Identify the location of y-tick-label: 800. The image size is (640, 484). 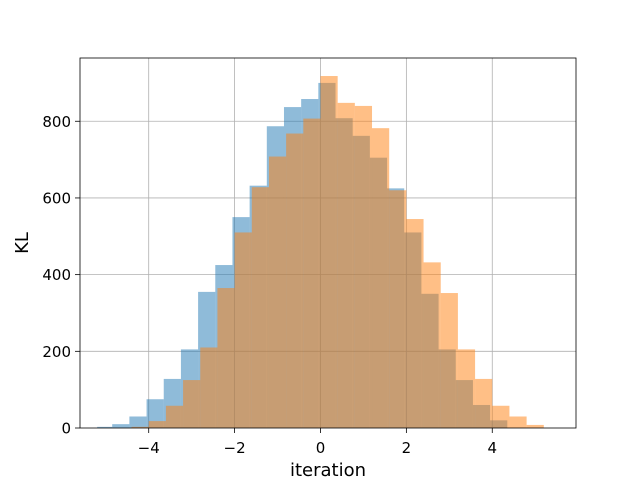
(56, 122).